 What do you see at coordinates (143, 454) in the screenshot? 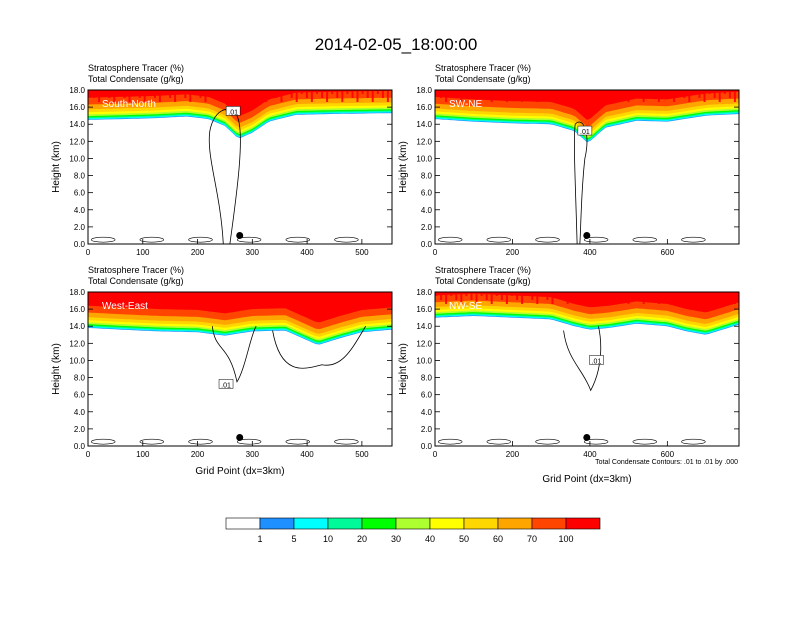
I see `xtick-label: 100` at bounding box center [143, 454].